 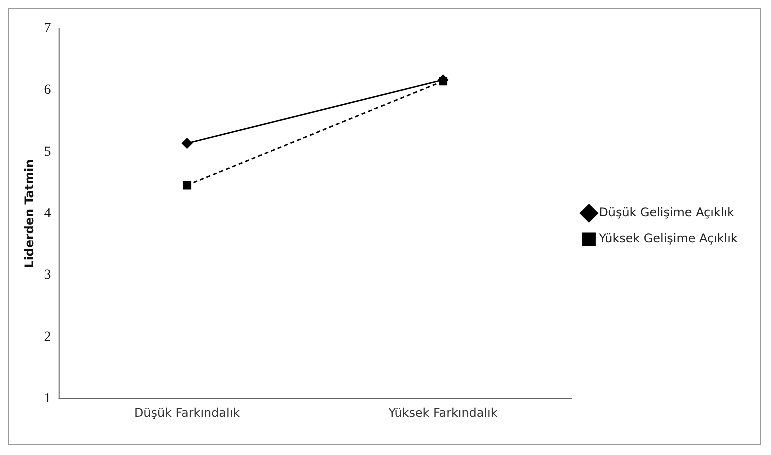 What do you see at coordinates (48, 152) in the screenshot?
I see `y-tick-label: 5` at bounding box center [48, 152].